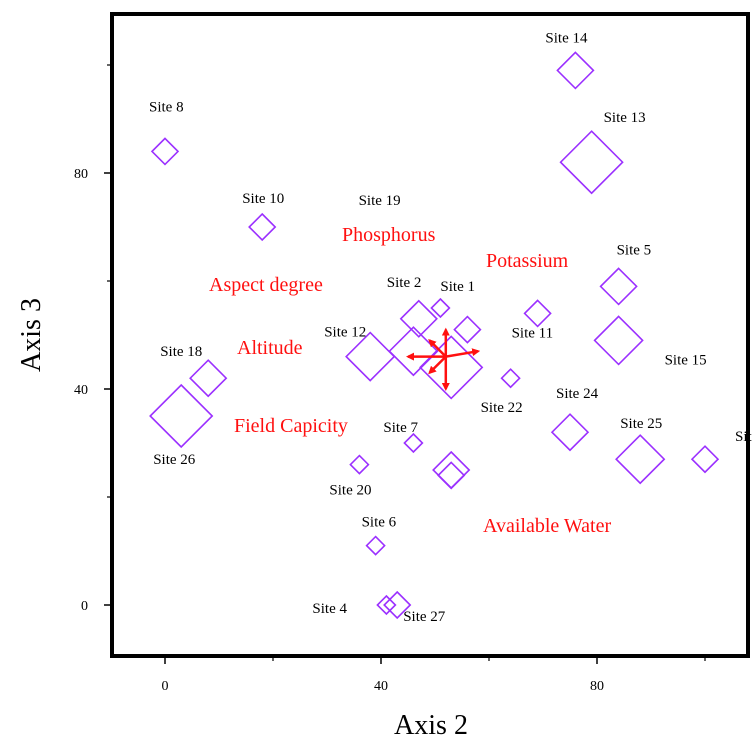 Image resolution: width=752 pixels, height=751 pixels. Describe the element at coordinates (533, 333) in the screenshot. I see `site-label: Site 11` at that location.